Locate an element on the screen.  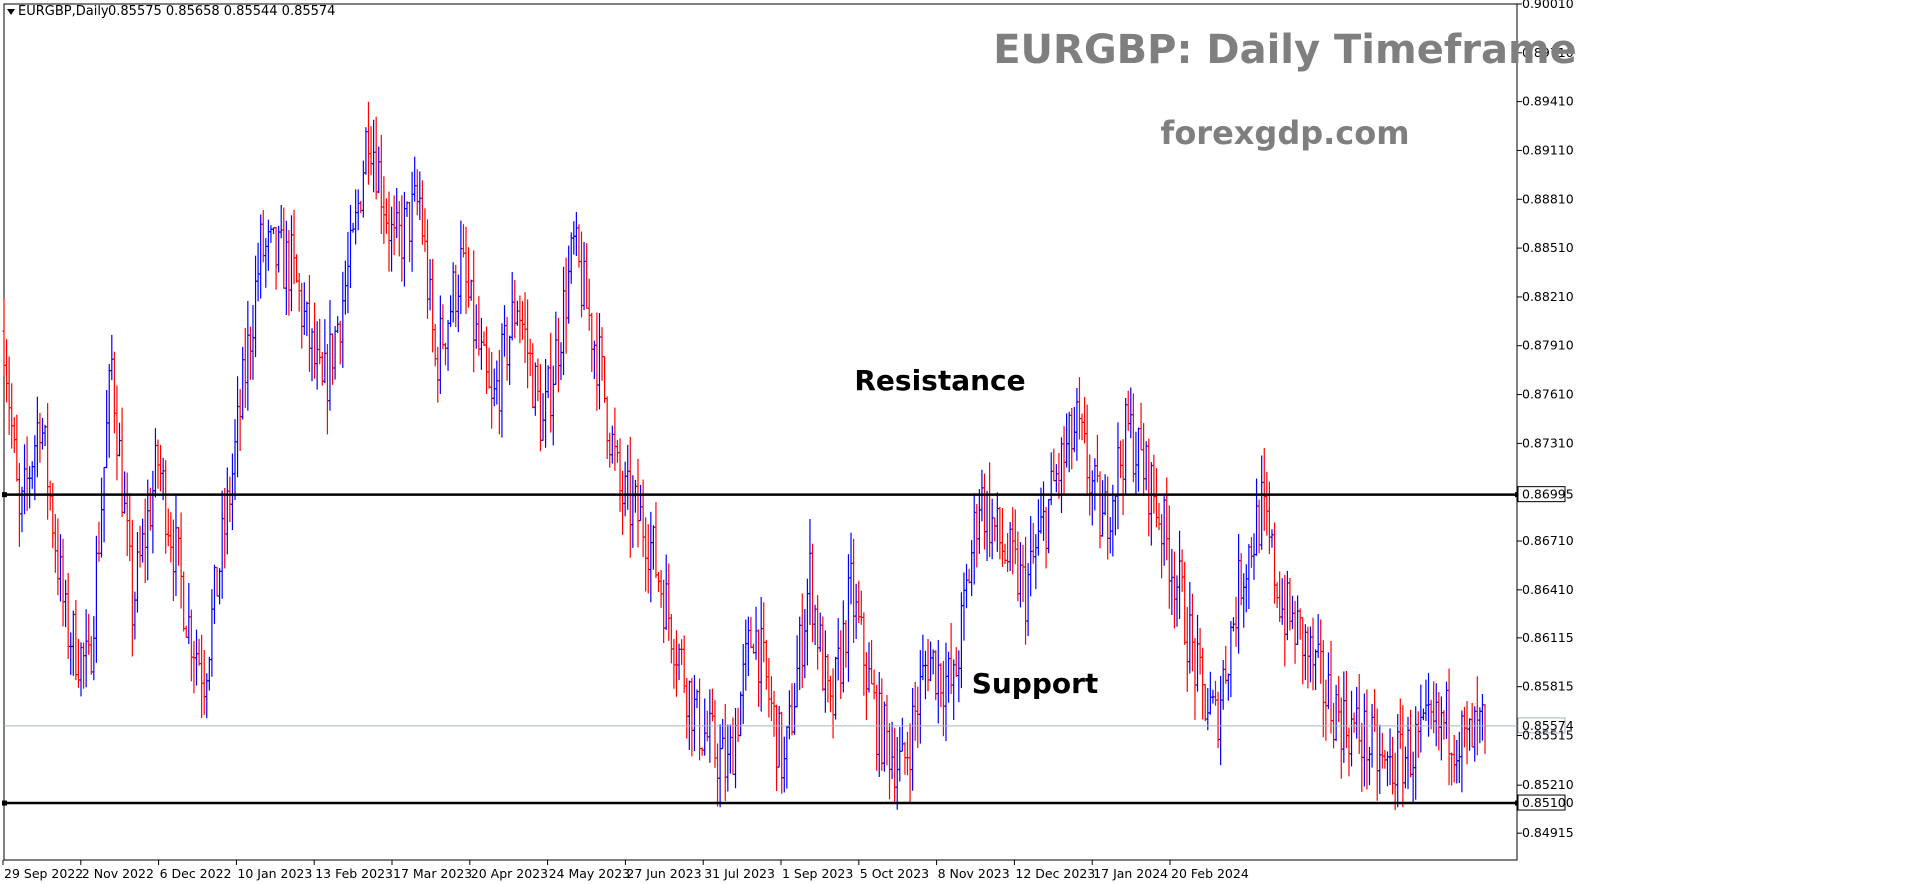
y-tick-label: 0.87910 is located at coordinates (1548, 345).